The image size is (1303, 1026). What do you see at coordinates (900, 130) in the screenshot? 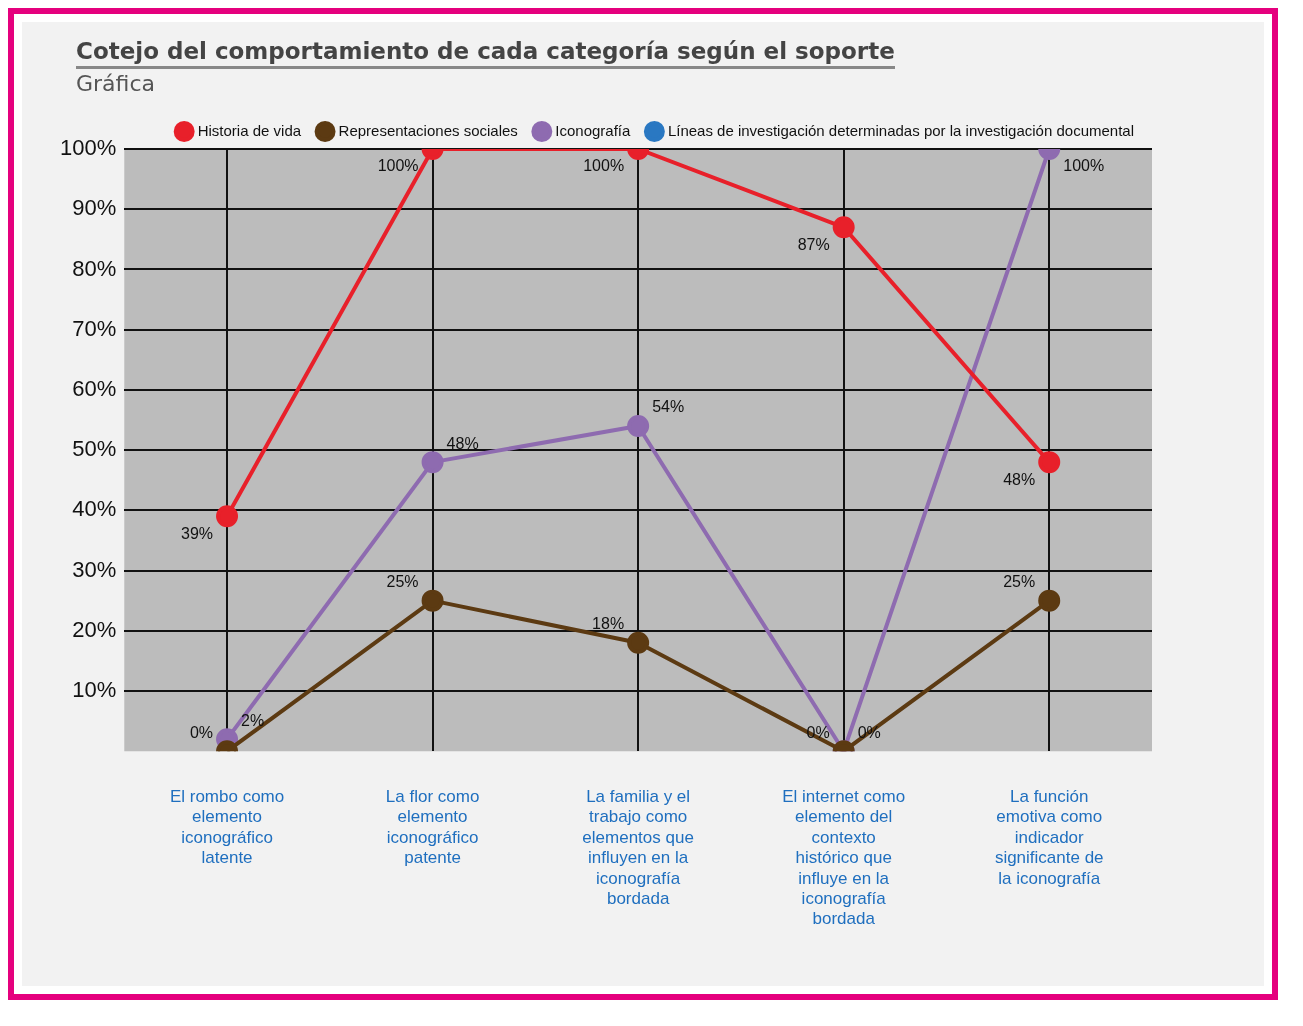
I see `legend-label: Líneas de investigación determinadas por la investigación documental` at bounding box center [900, 130].